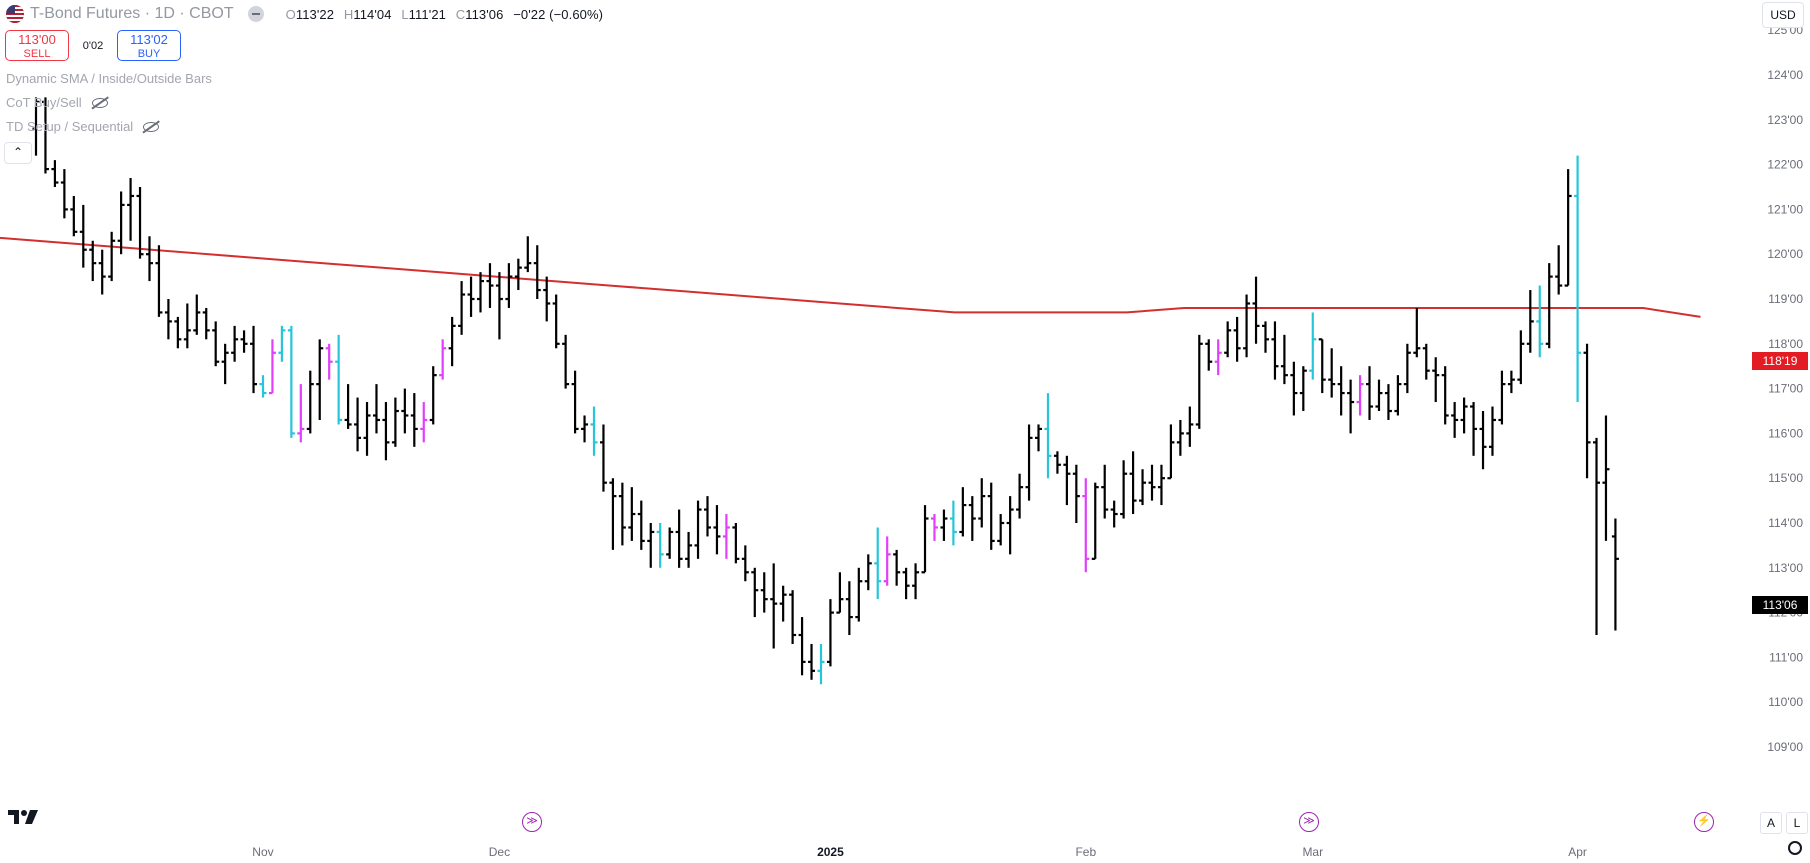  I want to click on currency-button: USD, so click(1783, 15).